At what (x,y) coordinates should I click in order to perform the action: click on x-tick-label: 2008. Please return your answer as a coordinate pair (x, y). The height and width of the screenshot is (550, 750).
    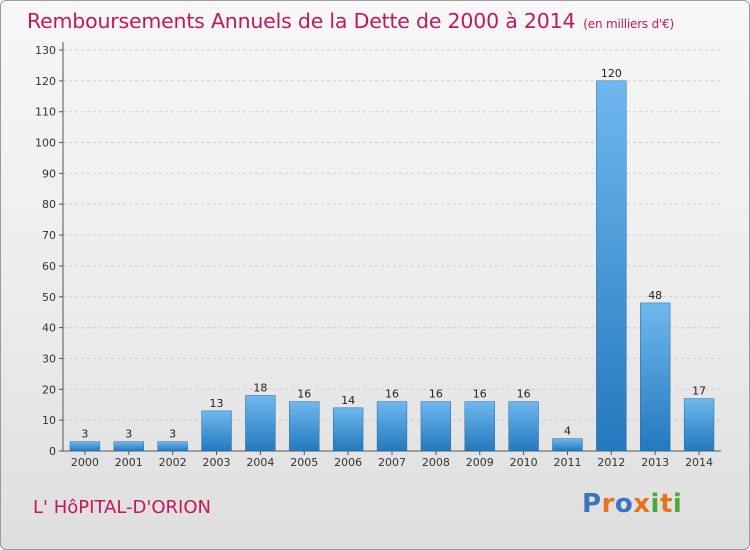
    Looking at the image, I should click on (436, 462).